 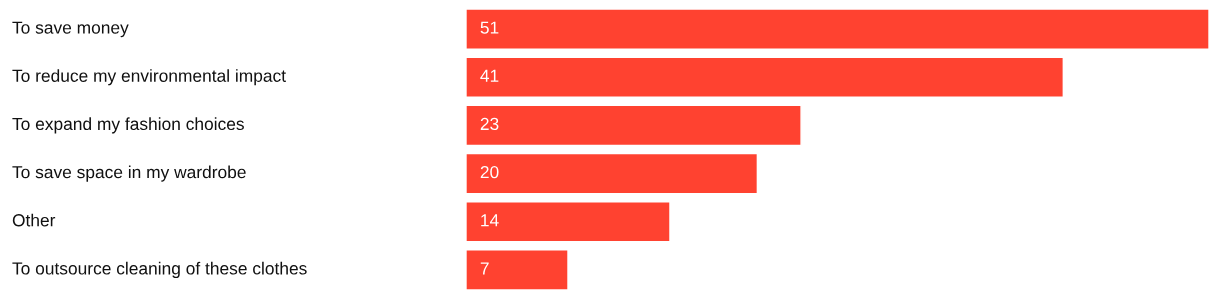 I want to click on data-label: 20, so click(x=489, y=172).